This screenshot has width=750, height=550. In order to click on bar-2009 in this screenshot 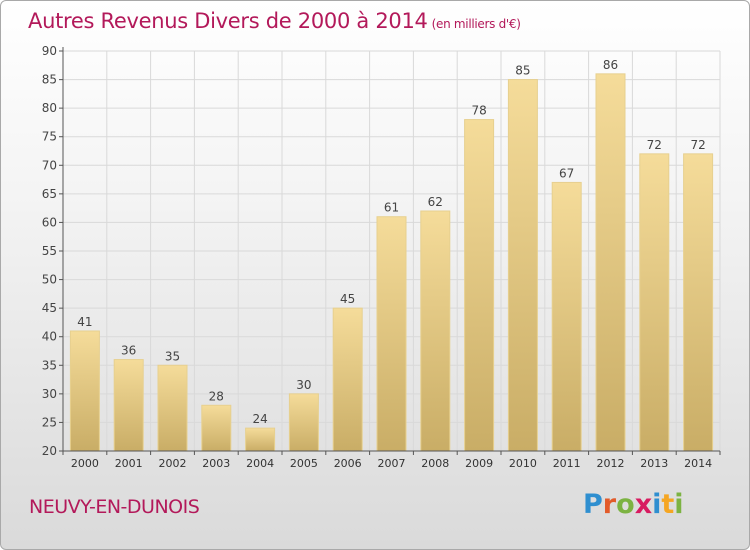, I will do `click(479, 285)`.